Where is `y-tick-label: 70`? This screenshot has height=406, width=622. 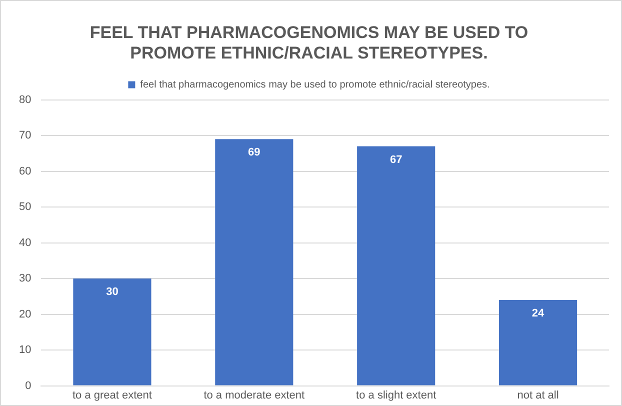 y-tick-label: 70 is located at coordinates (25, 136).